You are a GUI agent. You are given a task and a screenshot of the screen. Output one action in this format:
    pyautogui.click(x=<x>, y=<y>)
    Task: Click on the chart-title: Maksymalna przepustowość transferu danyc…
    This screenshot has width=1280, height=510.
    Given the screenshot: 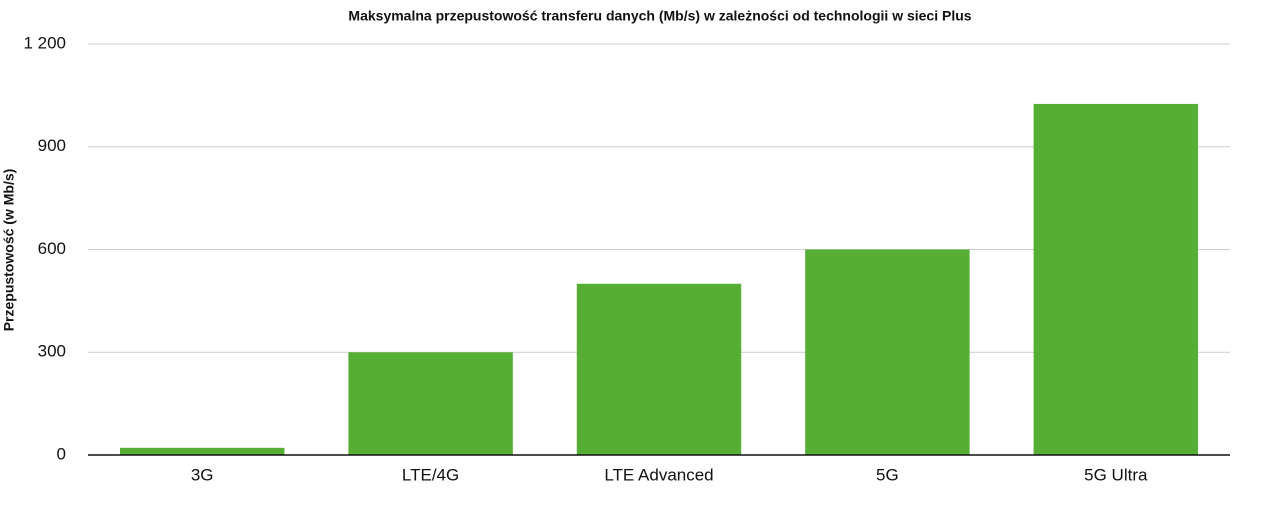 What is the action you would take?
    pyautogui.click(x=659, y=16)
    